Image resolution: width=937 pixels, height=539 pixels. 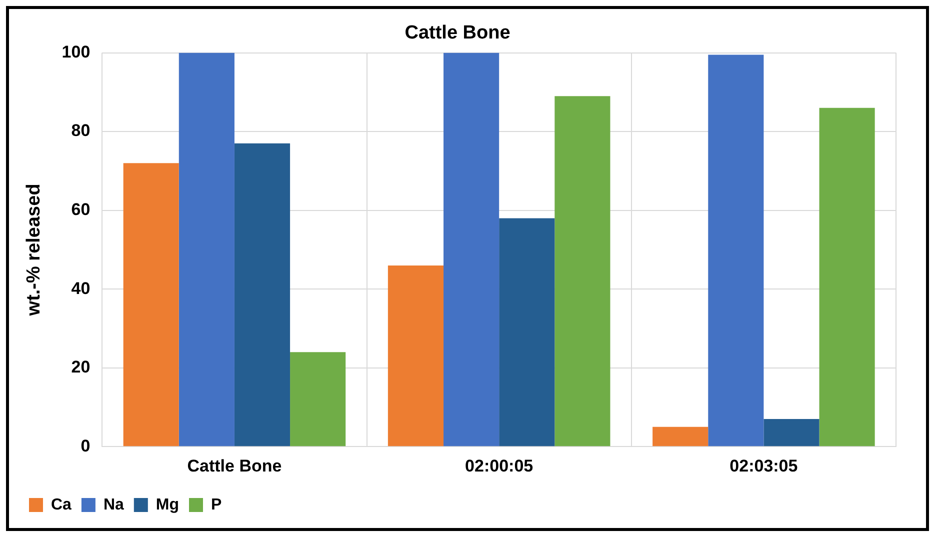 I want to click on y-axis-title: wt.-% released, so click(x=34, y=250).